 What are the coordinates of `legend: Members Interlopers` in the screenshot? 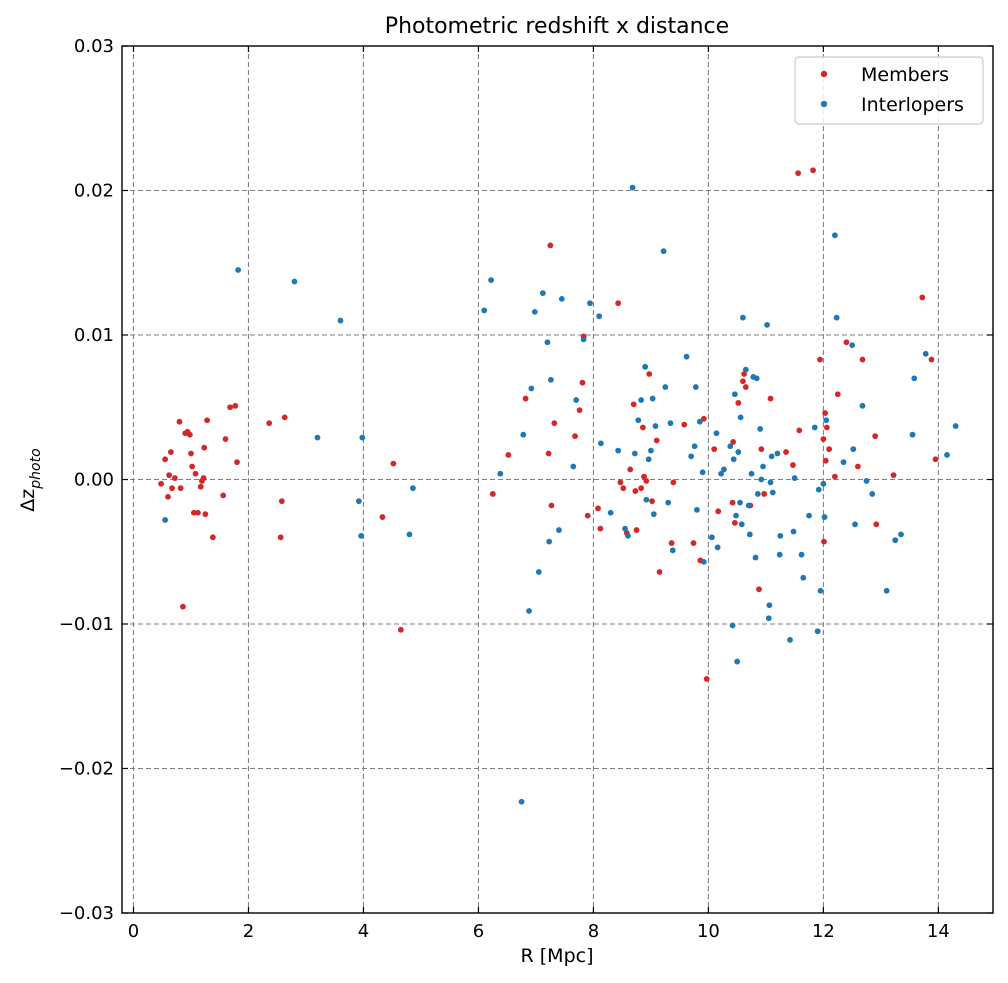 It's located at (889, 90).